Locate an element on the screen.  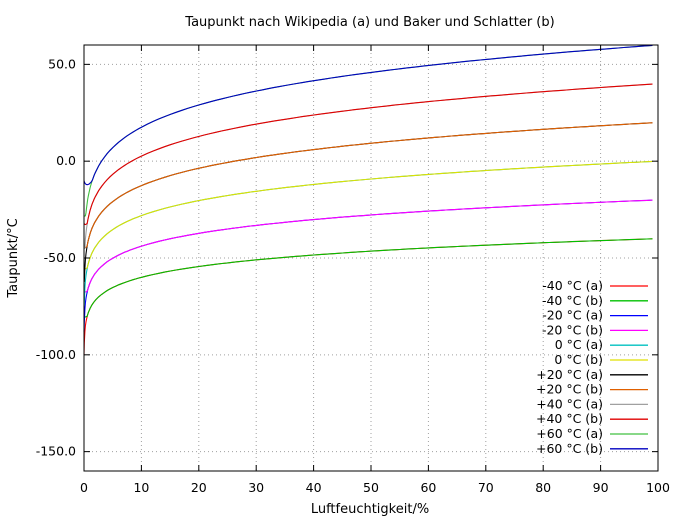
x-tick-label: 70 is located at coordinates (486, 487).